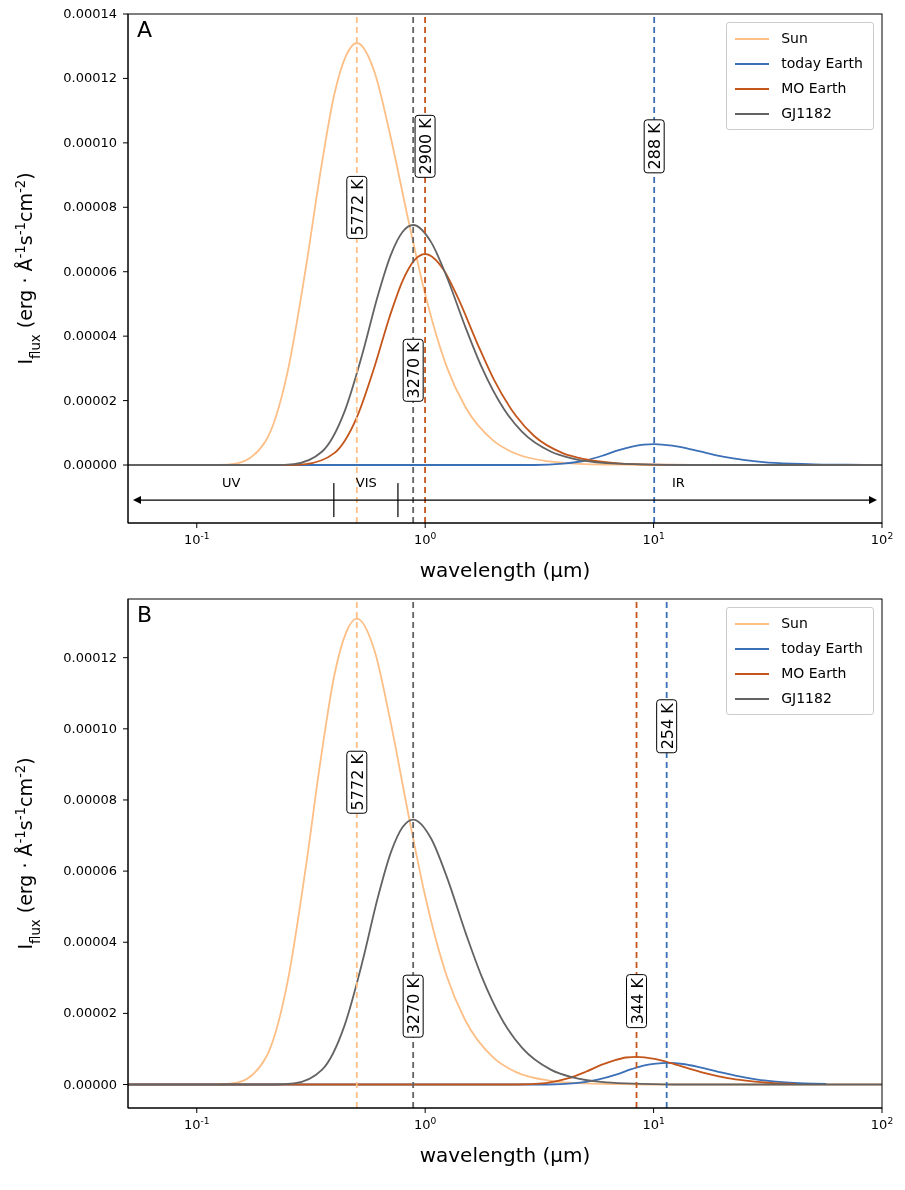  Describe the element at coordinates (366, 483) in the screenshot. I see `annotation: VIS` at that location.